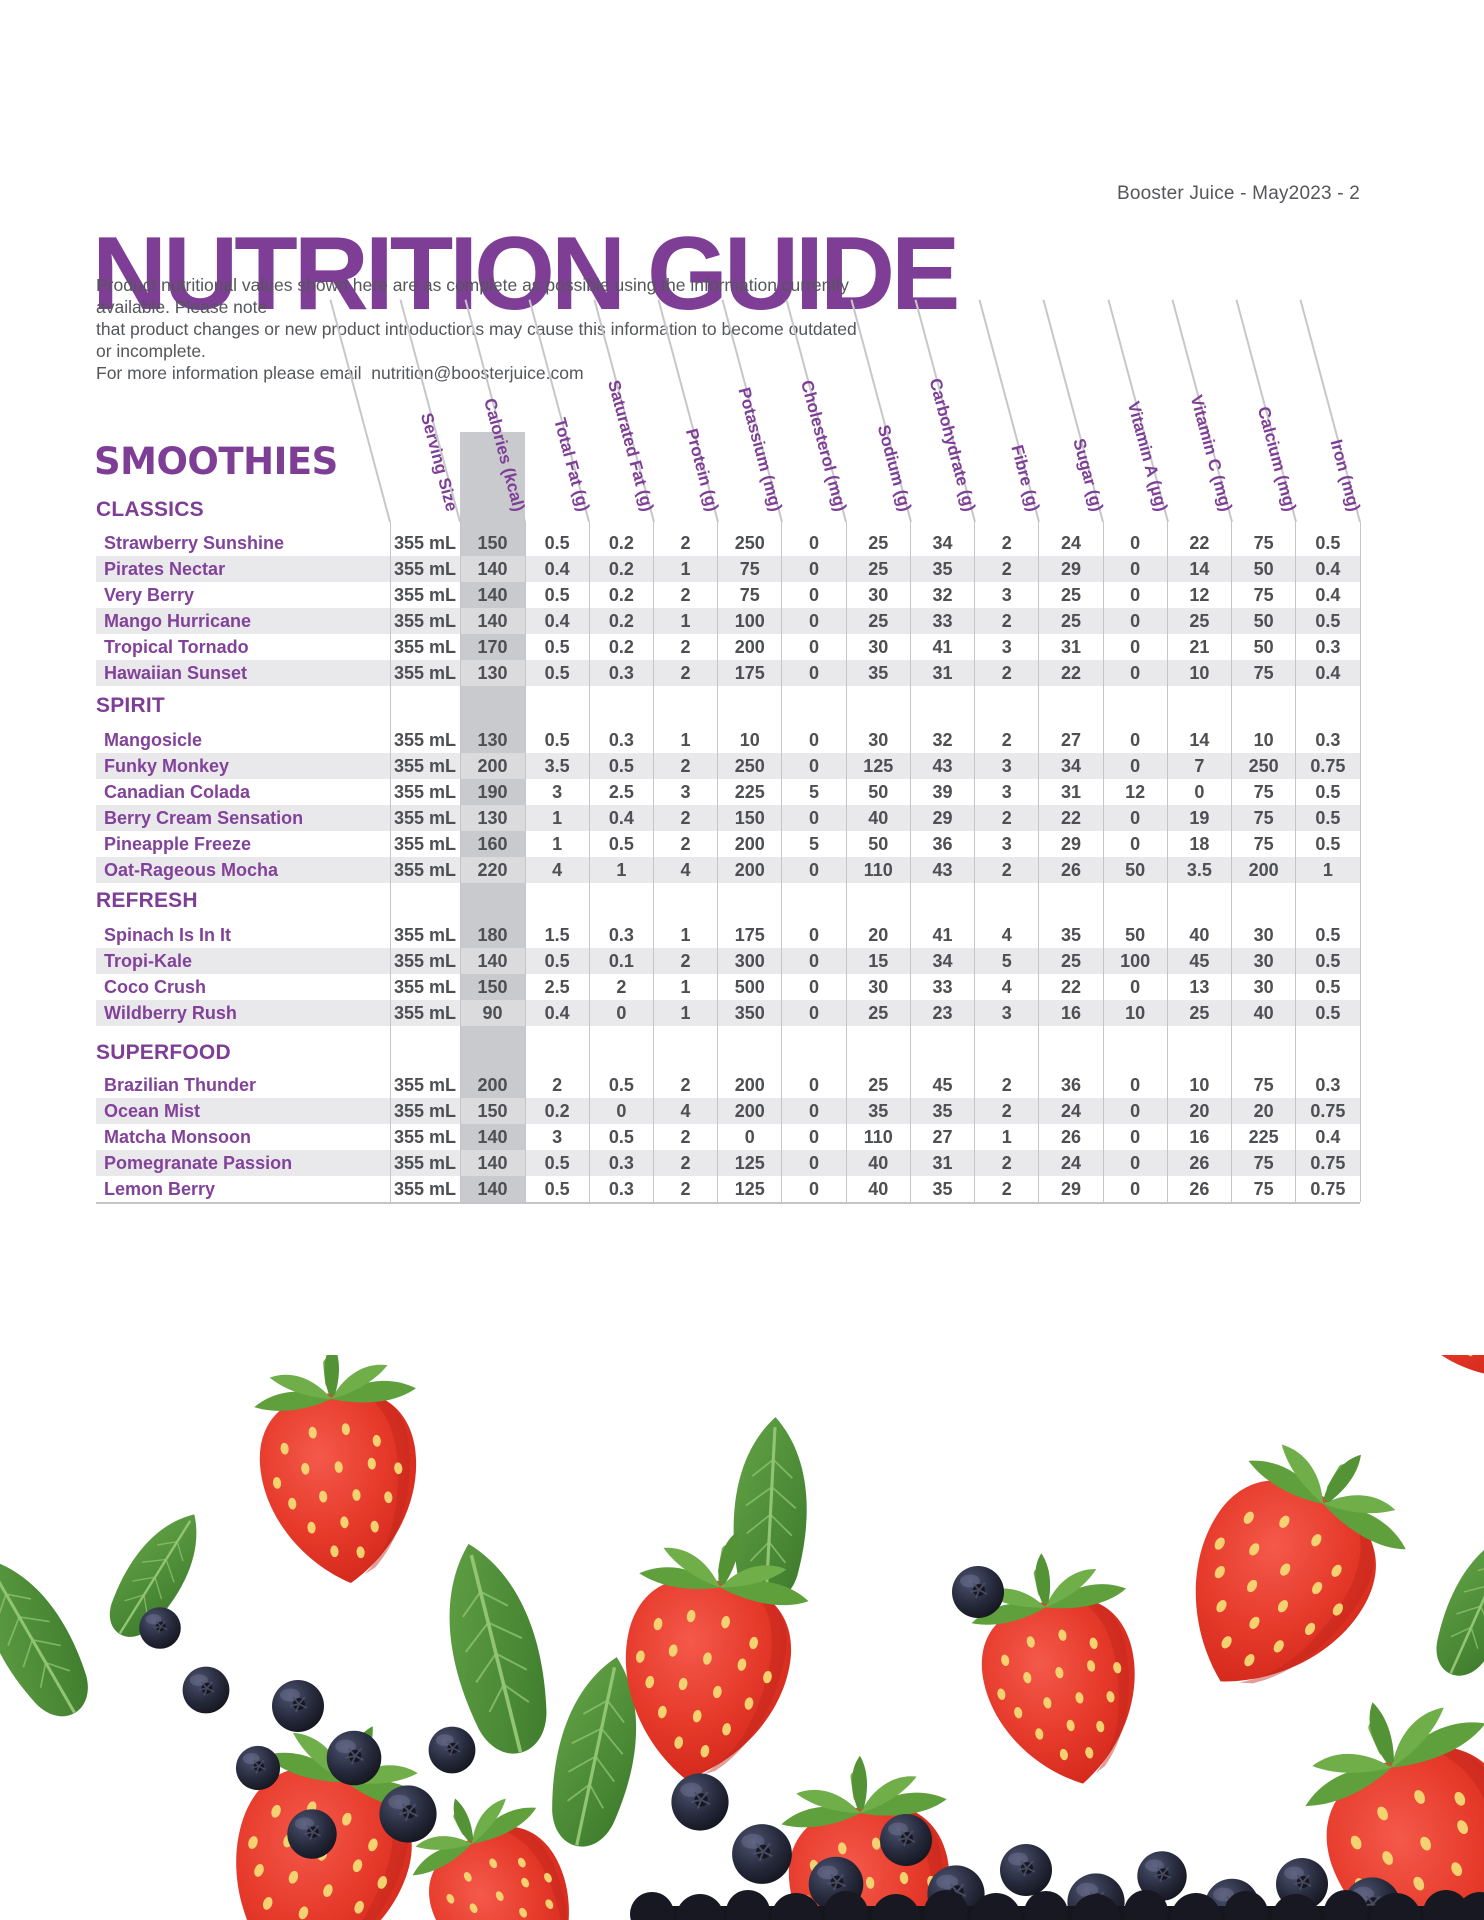  I want to click on column-header: Potassium (mg), so click(760, 449).